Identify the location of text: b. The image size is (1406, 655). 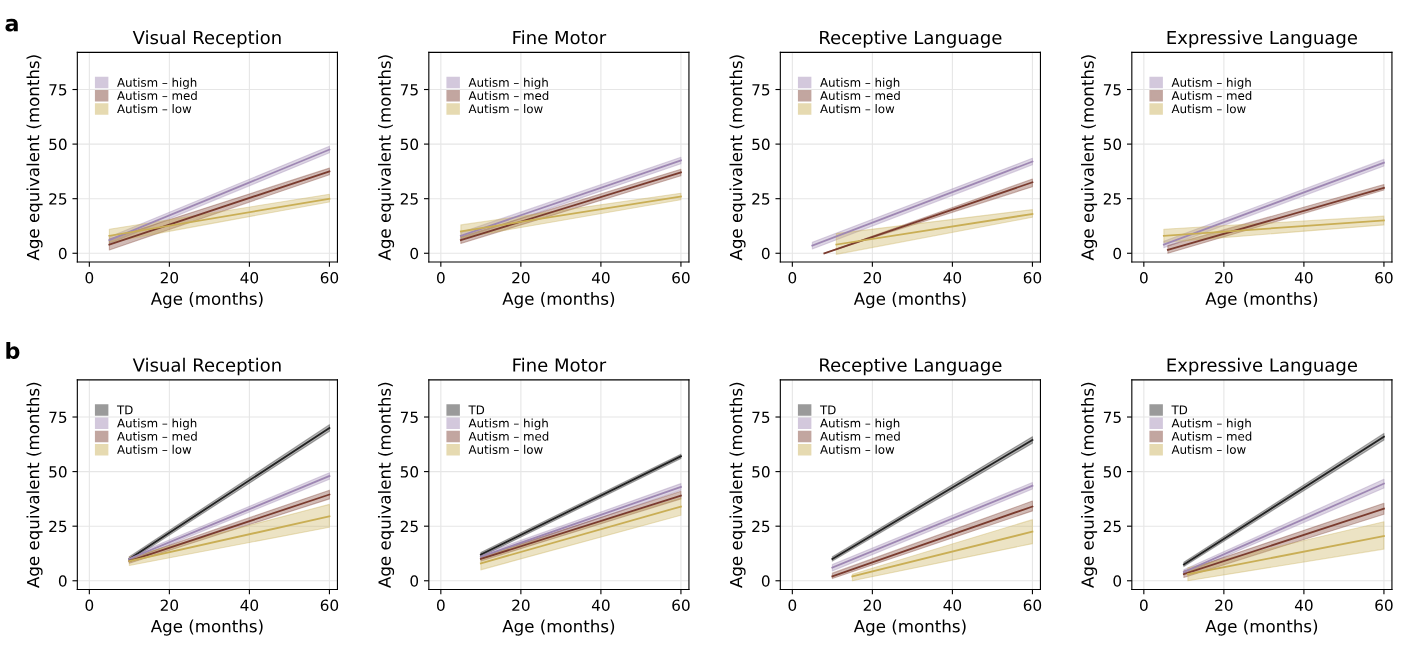
(13, 350).